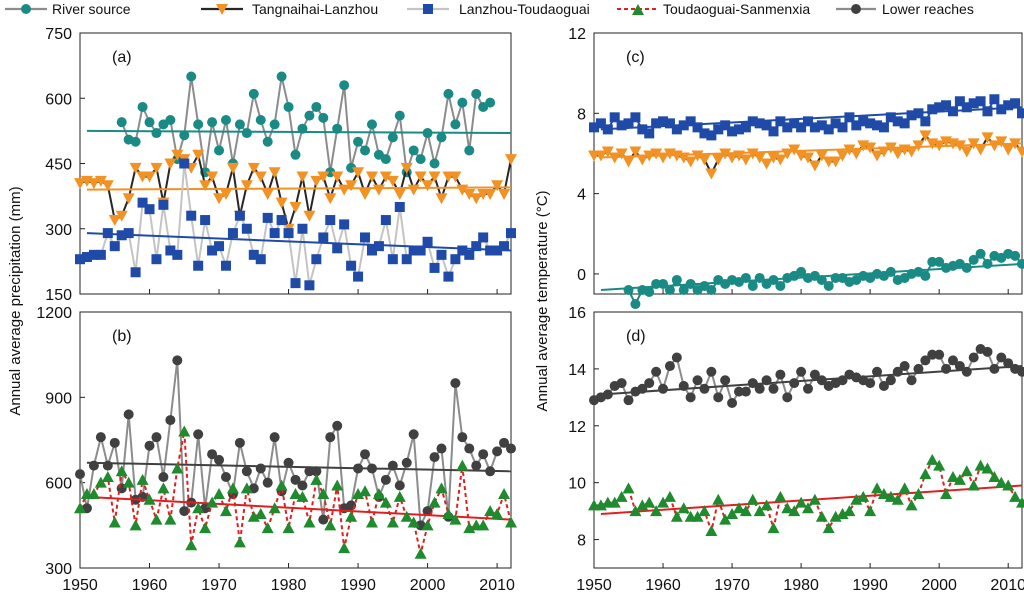 This screenshot has width=1024, height=593. Describe the element at coordinates (736, 9) in the screenshot. I see `legend-label: Toudaoguai-Sanmenxia` at that location.